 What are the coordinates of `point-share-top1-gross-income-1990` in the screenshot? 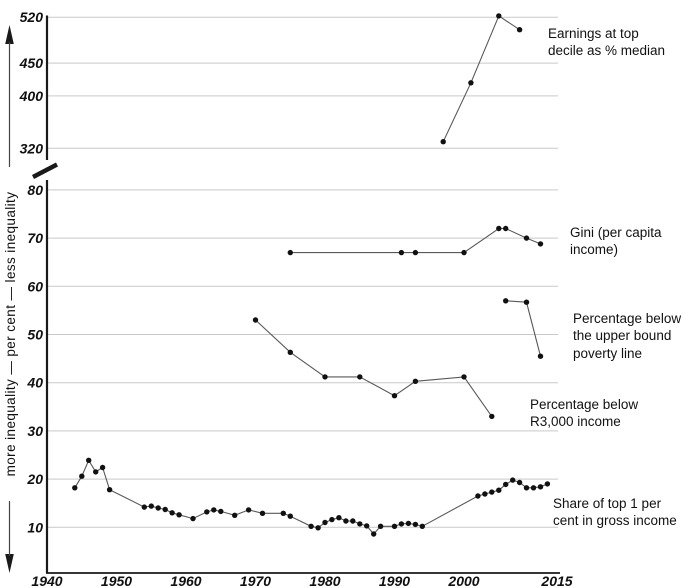 It's located at (394, 526).